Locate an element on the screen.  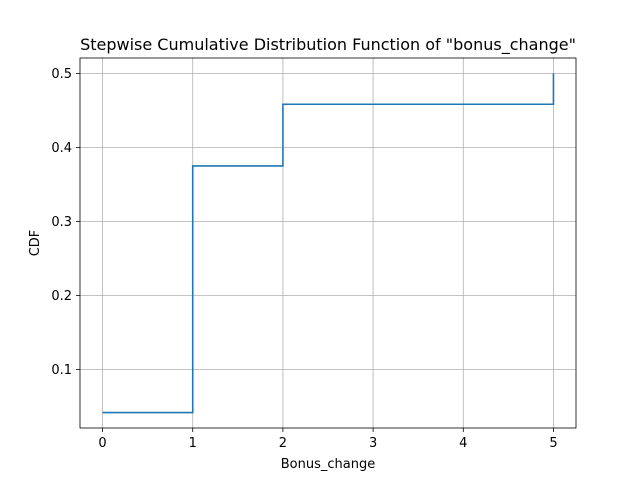
y-tick-label: 0.3 is located at coordinates (61, 222).